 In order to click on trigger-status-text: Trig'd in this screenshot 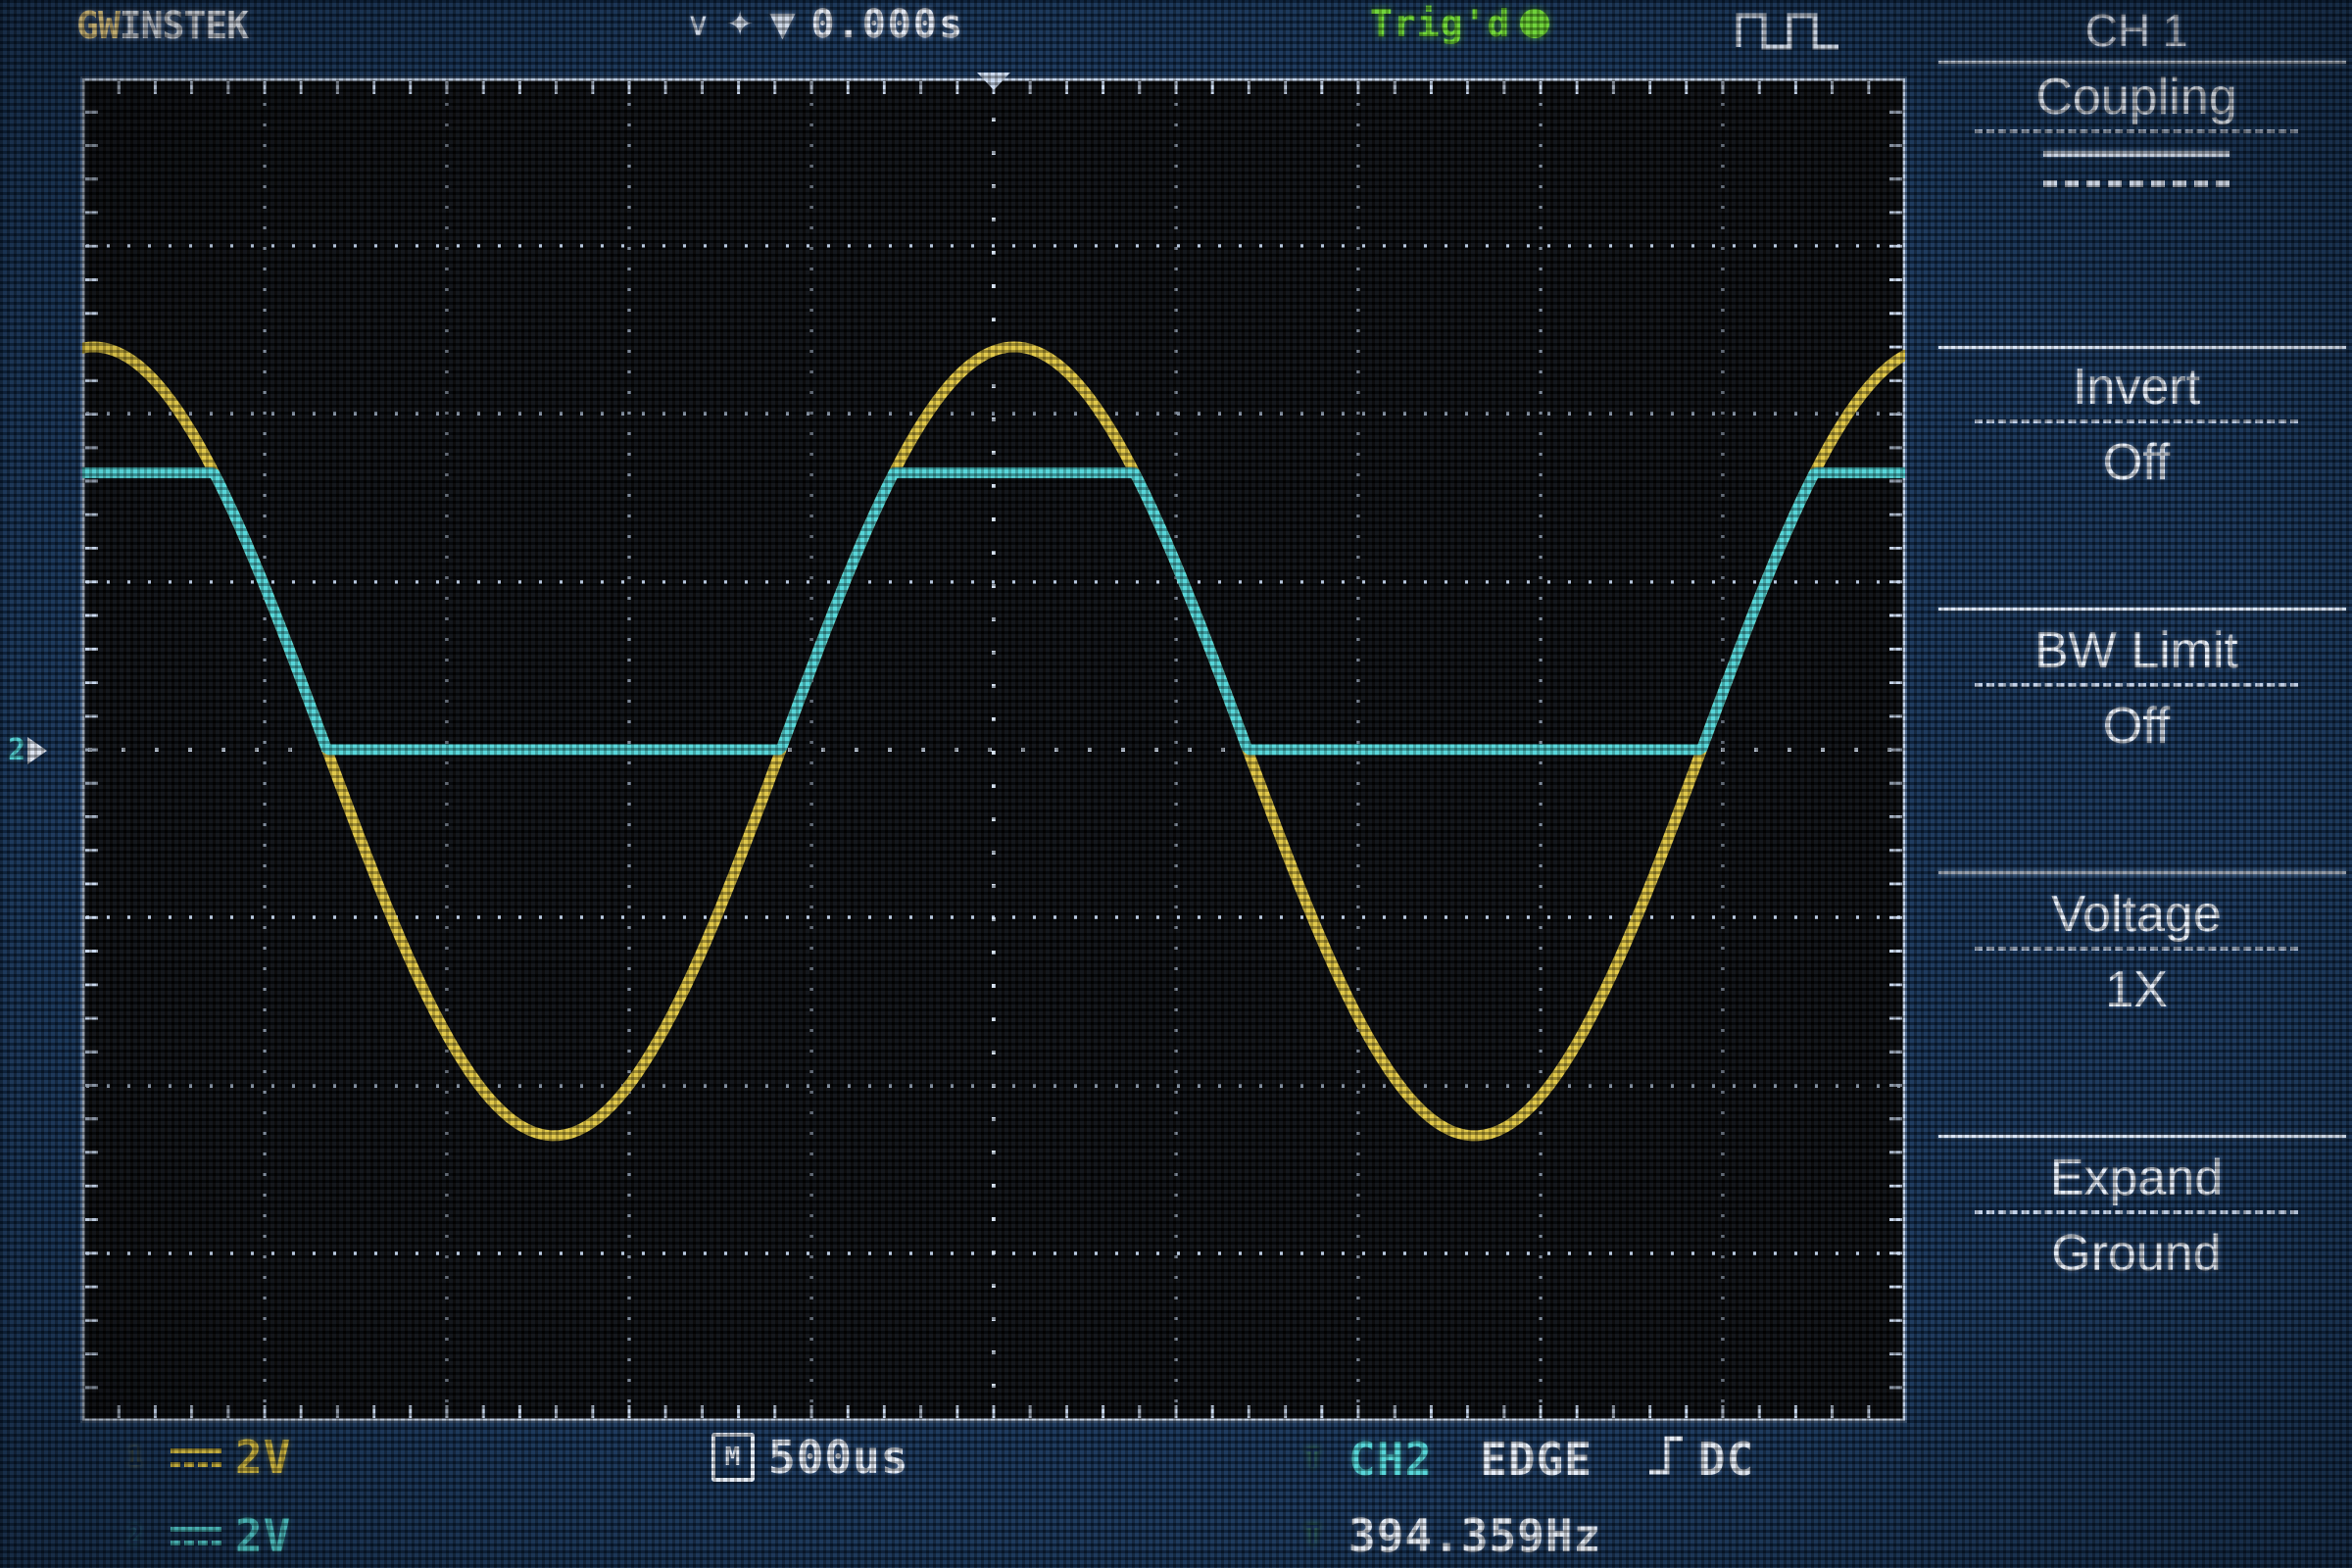, I will do `click(1440, 23)`.